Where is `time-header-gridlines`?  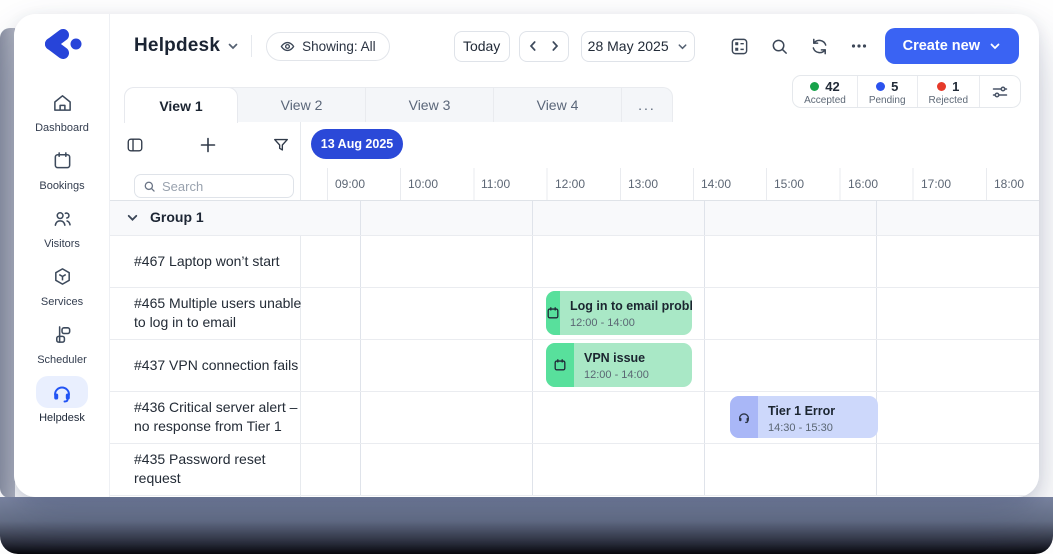
time-header-gridlines is located at coordinates (658, 184).